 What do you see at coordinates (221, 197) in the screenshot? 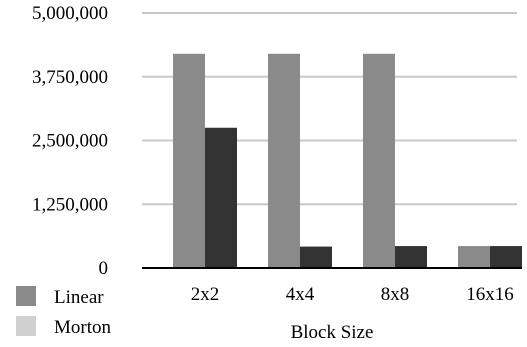
I see `bar-morton-2x2` at bounding box center [221, 197].